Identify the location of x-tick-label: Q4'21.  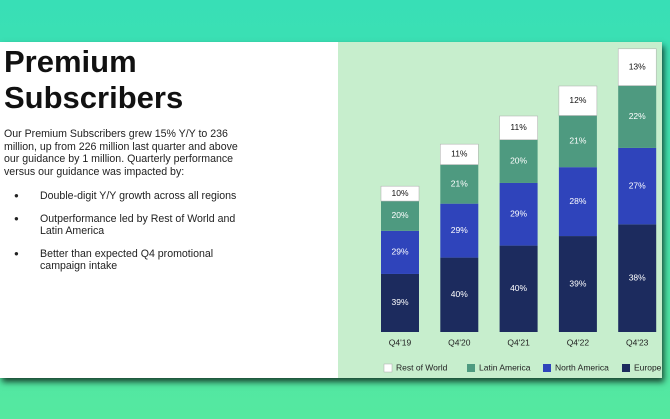
(518, 342).